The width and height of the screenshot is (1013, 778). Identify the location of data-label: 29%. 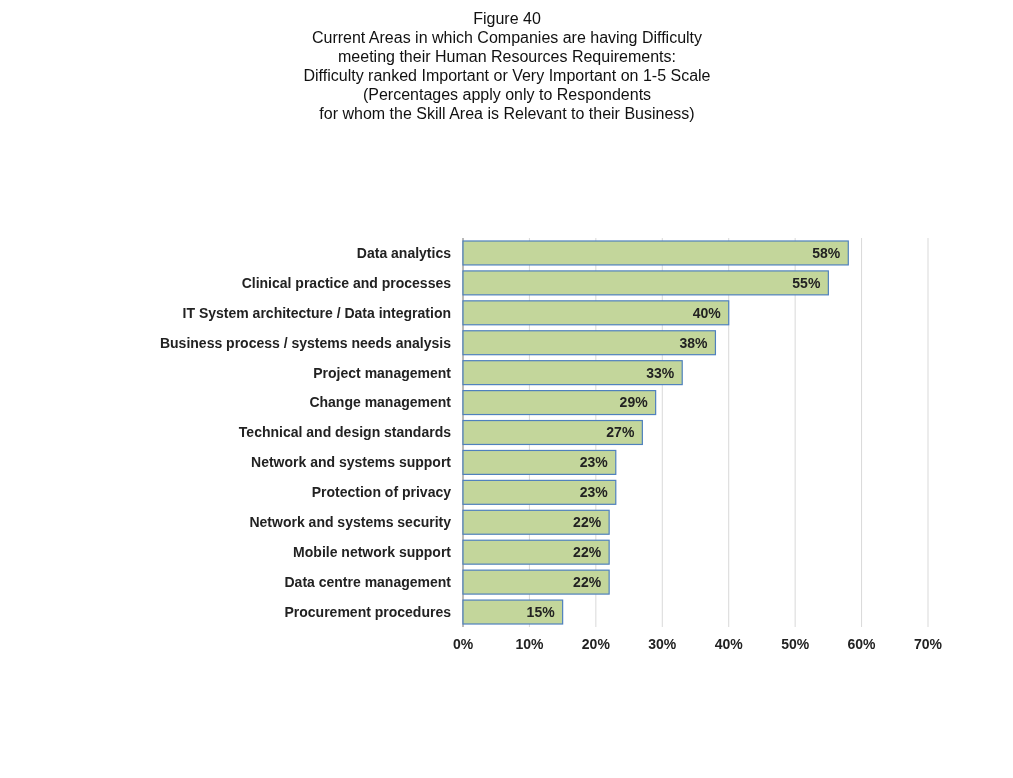
(634, 402).